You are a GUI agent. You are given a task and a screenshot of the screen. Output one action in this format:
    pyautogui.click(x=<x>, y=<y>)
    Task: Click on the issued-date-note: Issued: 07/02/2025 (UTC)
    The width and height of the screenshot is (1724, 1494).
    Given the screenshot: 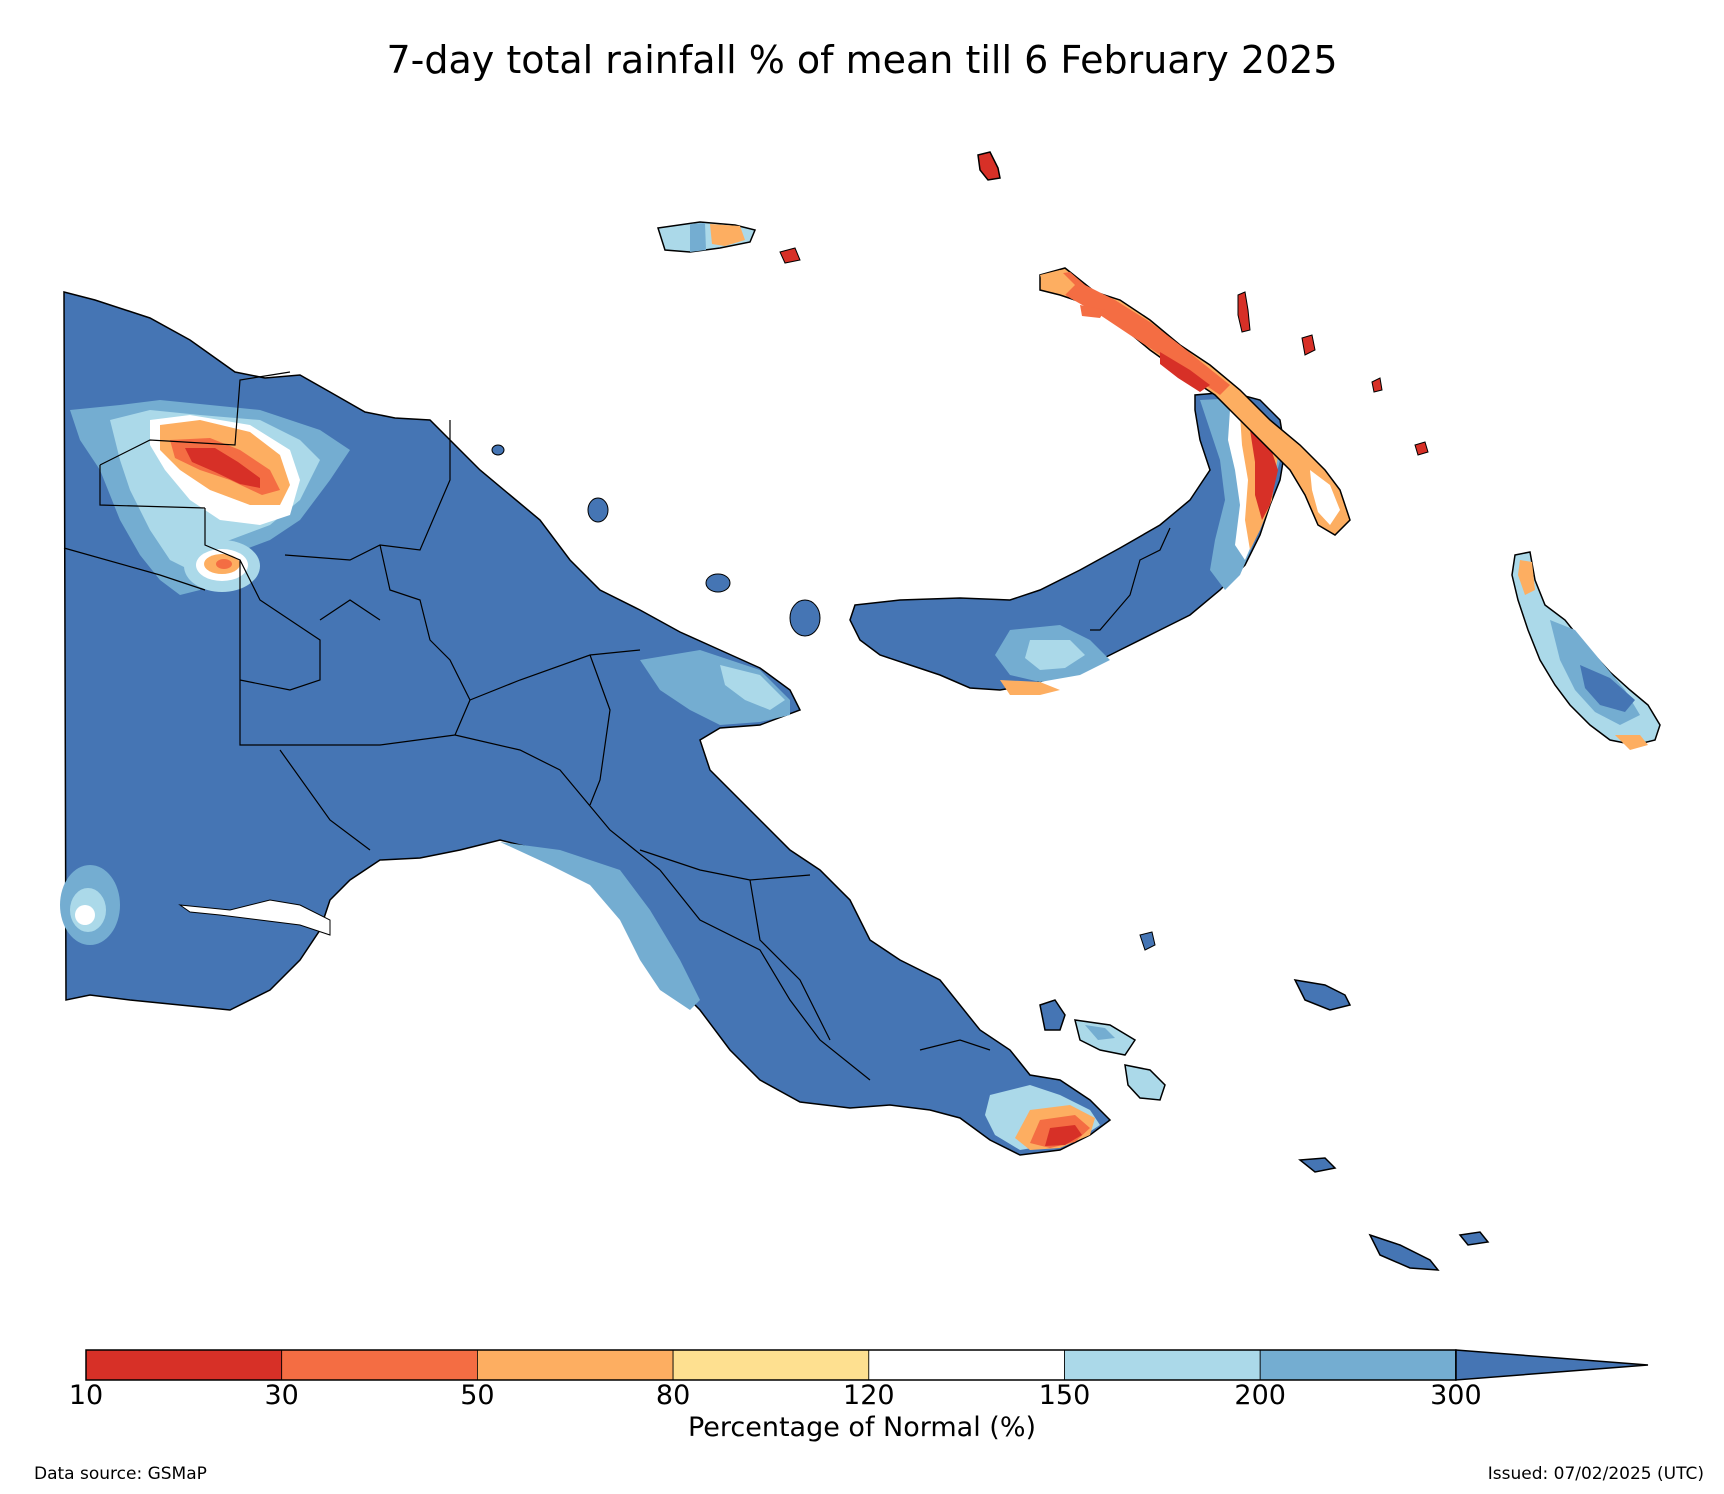 What is the action you would take?
    pyautogui.click(x=1595, y=1474)
    